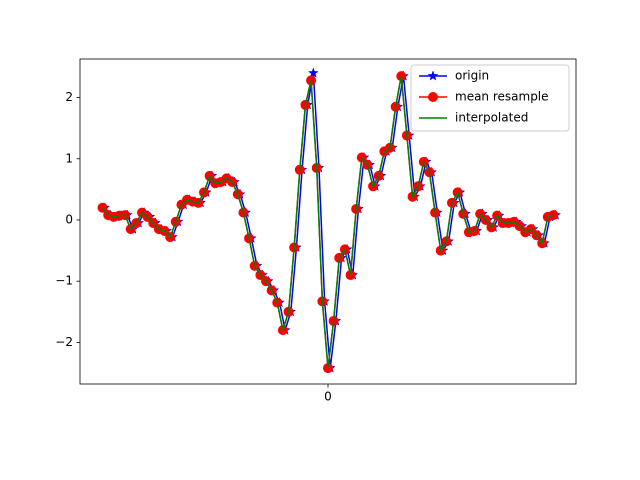 The width and height of the screenshot is (640, 480). I want to click on y-tick-label: −1, so click(64, 281).